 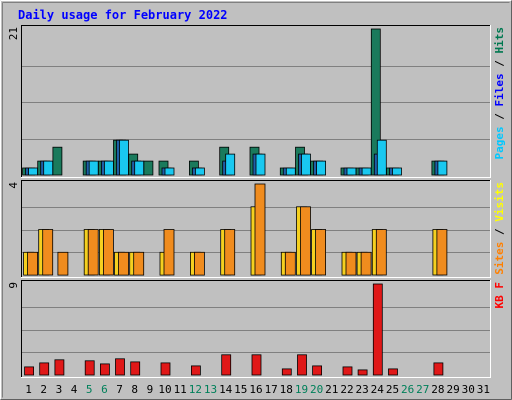 I want to click on x-tick-label-day-3: 3, so click(x=59, y=389).